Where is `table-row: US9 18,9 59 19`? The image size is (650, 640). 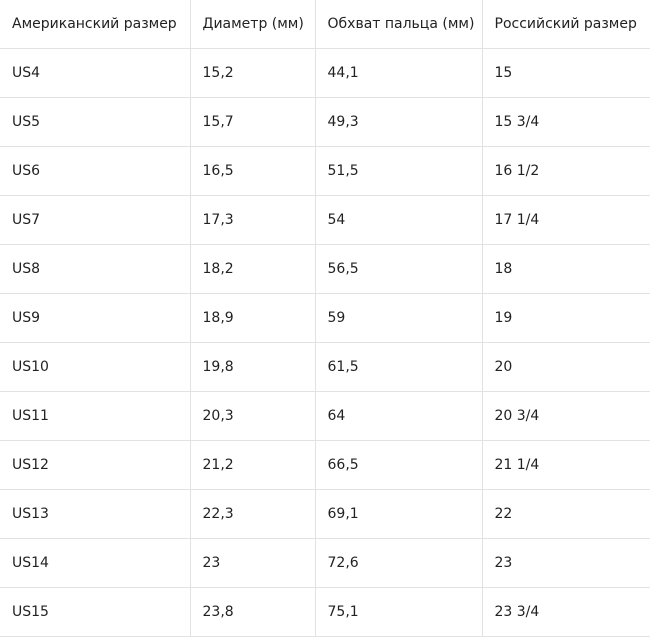 table-row: US9 18,9 59 19 is located at coordinates (325, 318).